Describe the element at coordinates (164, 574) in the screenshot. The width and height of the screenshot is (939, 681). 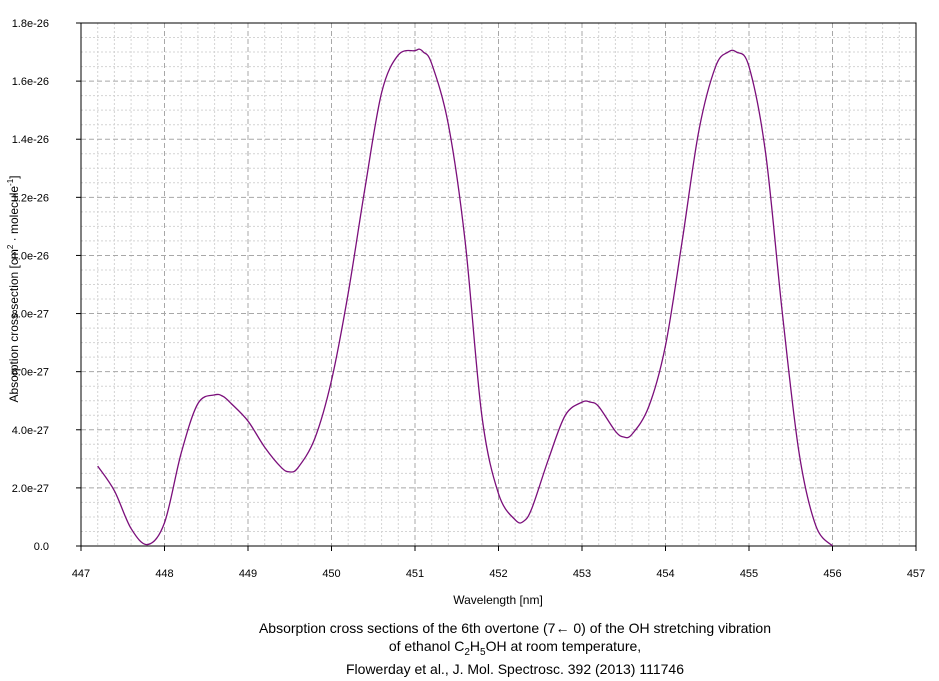
I see `x-tick-label: 448` at that location.